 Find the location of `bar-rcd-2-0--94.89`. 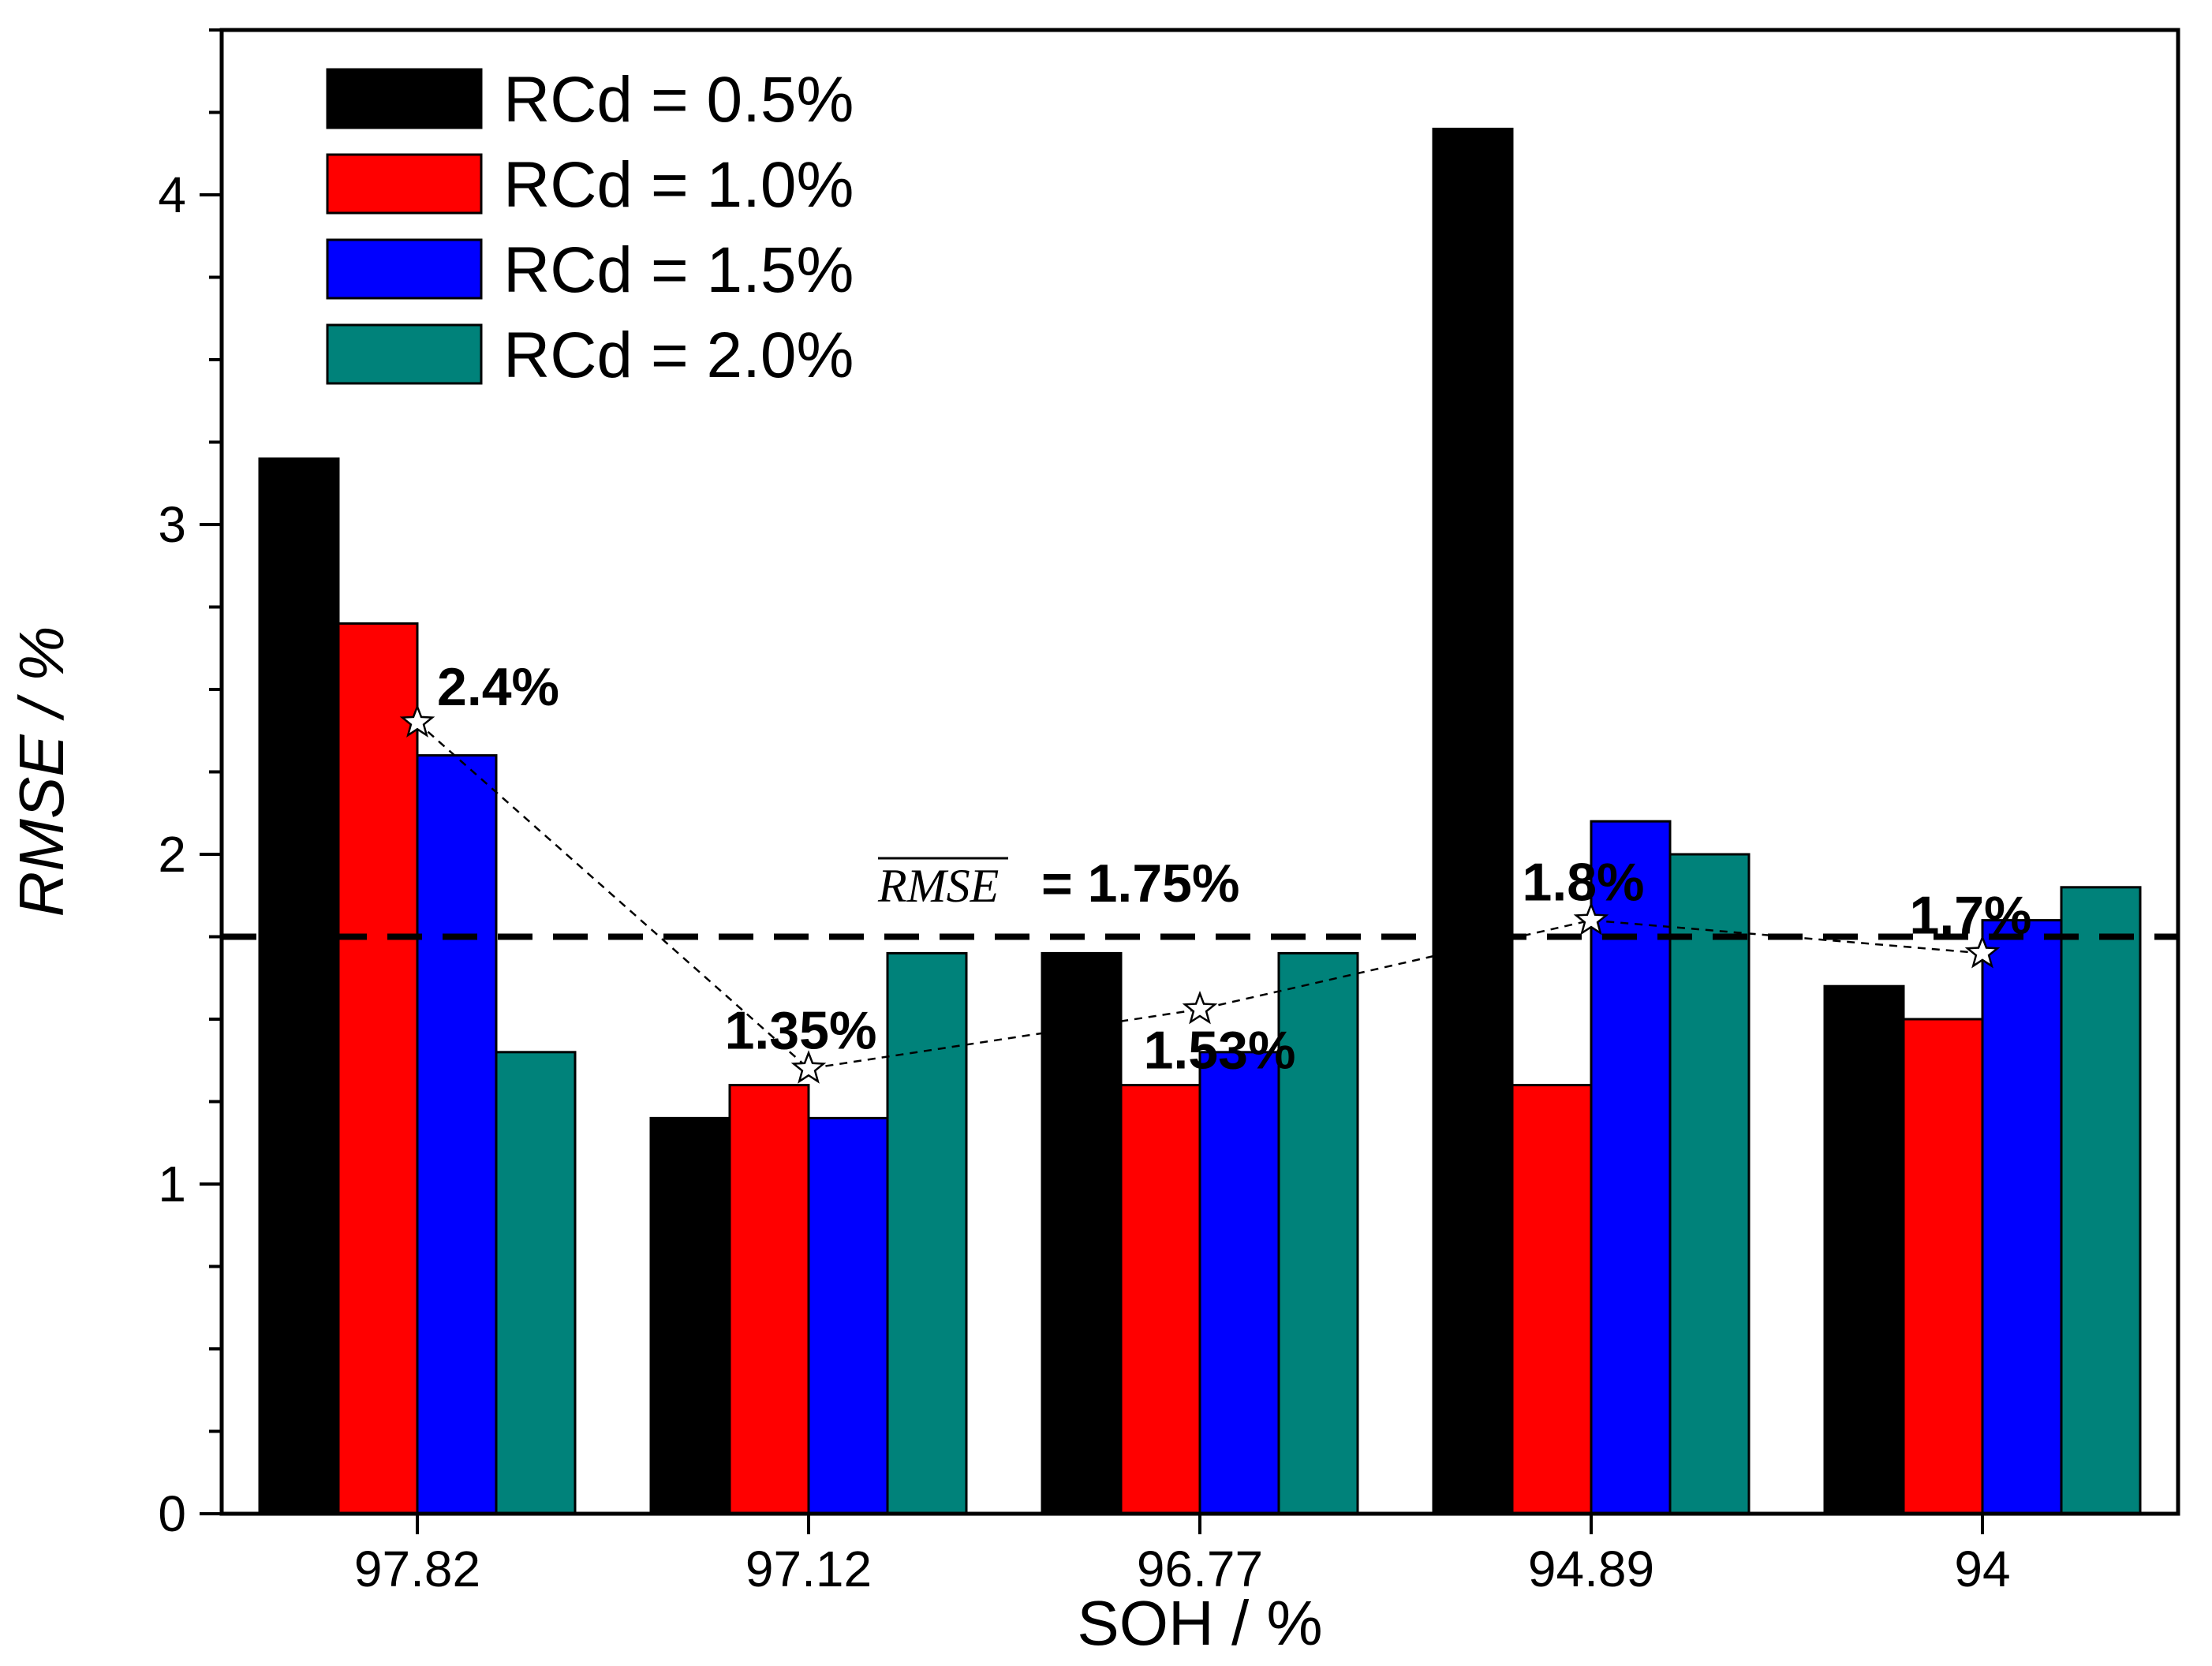

bar-rcd-2-0--94.89 is located at coordinates (1709, 1184).